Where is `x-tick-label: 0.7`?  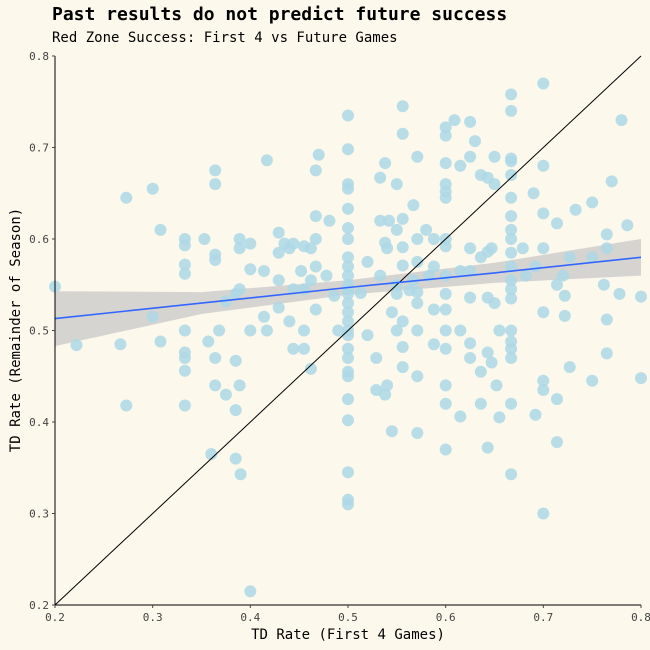
x-tick-label: 0.7 is located at coordinates (543, 617).